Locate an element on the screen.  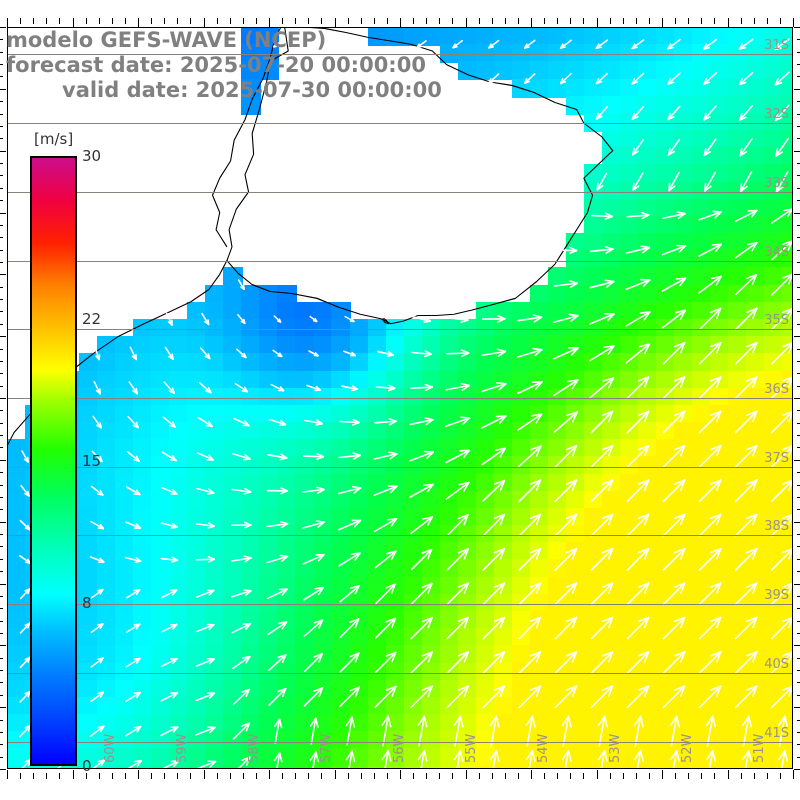
gridline-lat-36S is located at coordinates (400, 398).